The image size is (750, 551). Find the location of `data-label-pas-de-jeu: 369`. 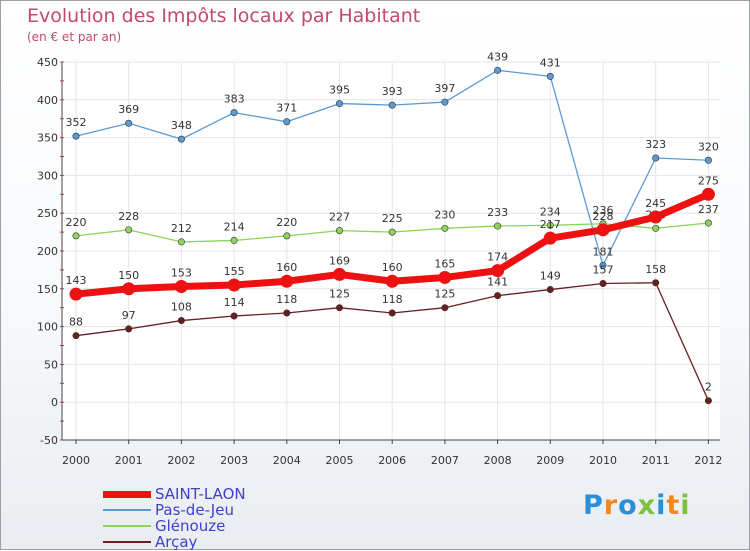

data-label-pas-de-jeu: 369 is located at coordinates (128, 109).